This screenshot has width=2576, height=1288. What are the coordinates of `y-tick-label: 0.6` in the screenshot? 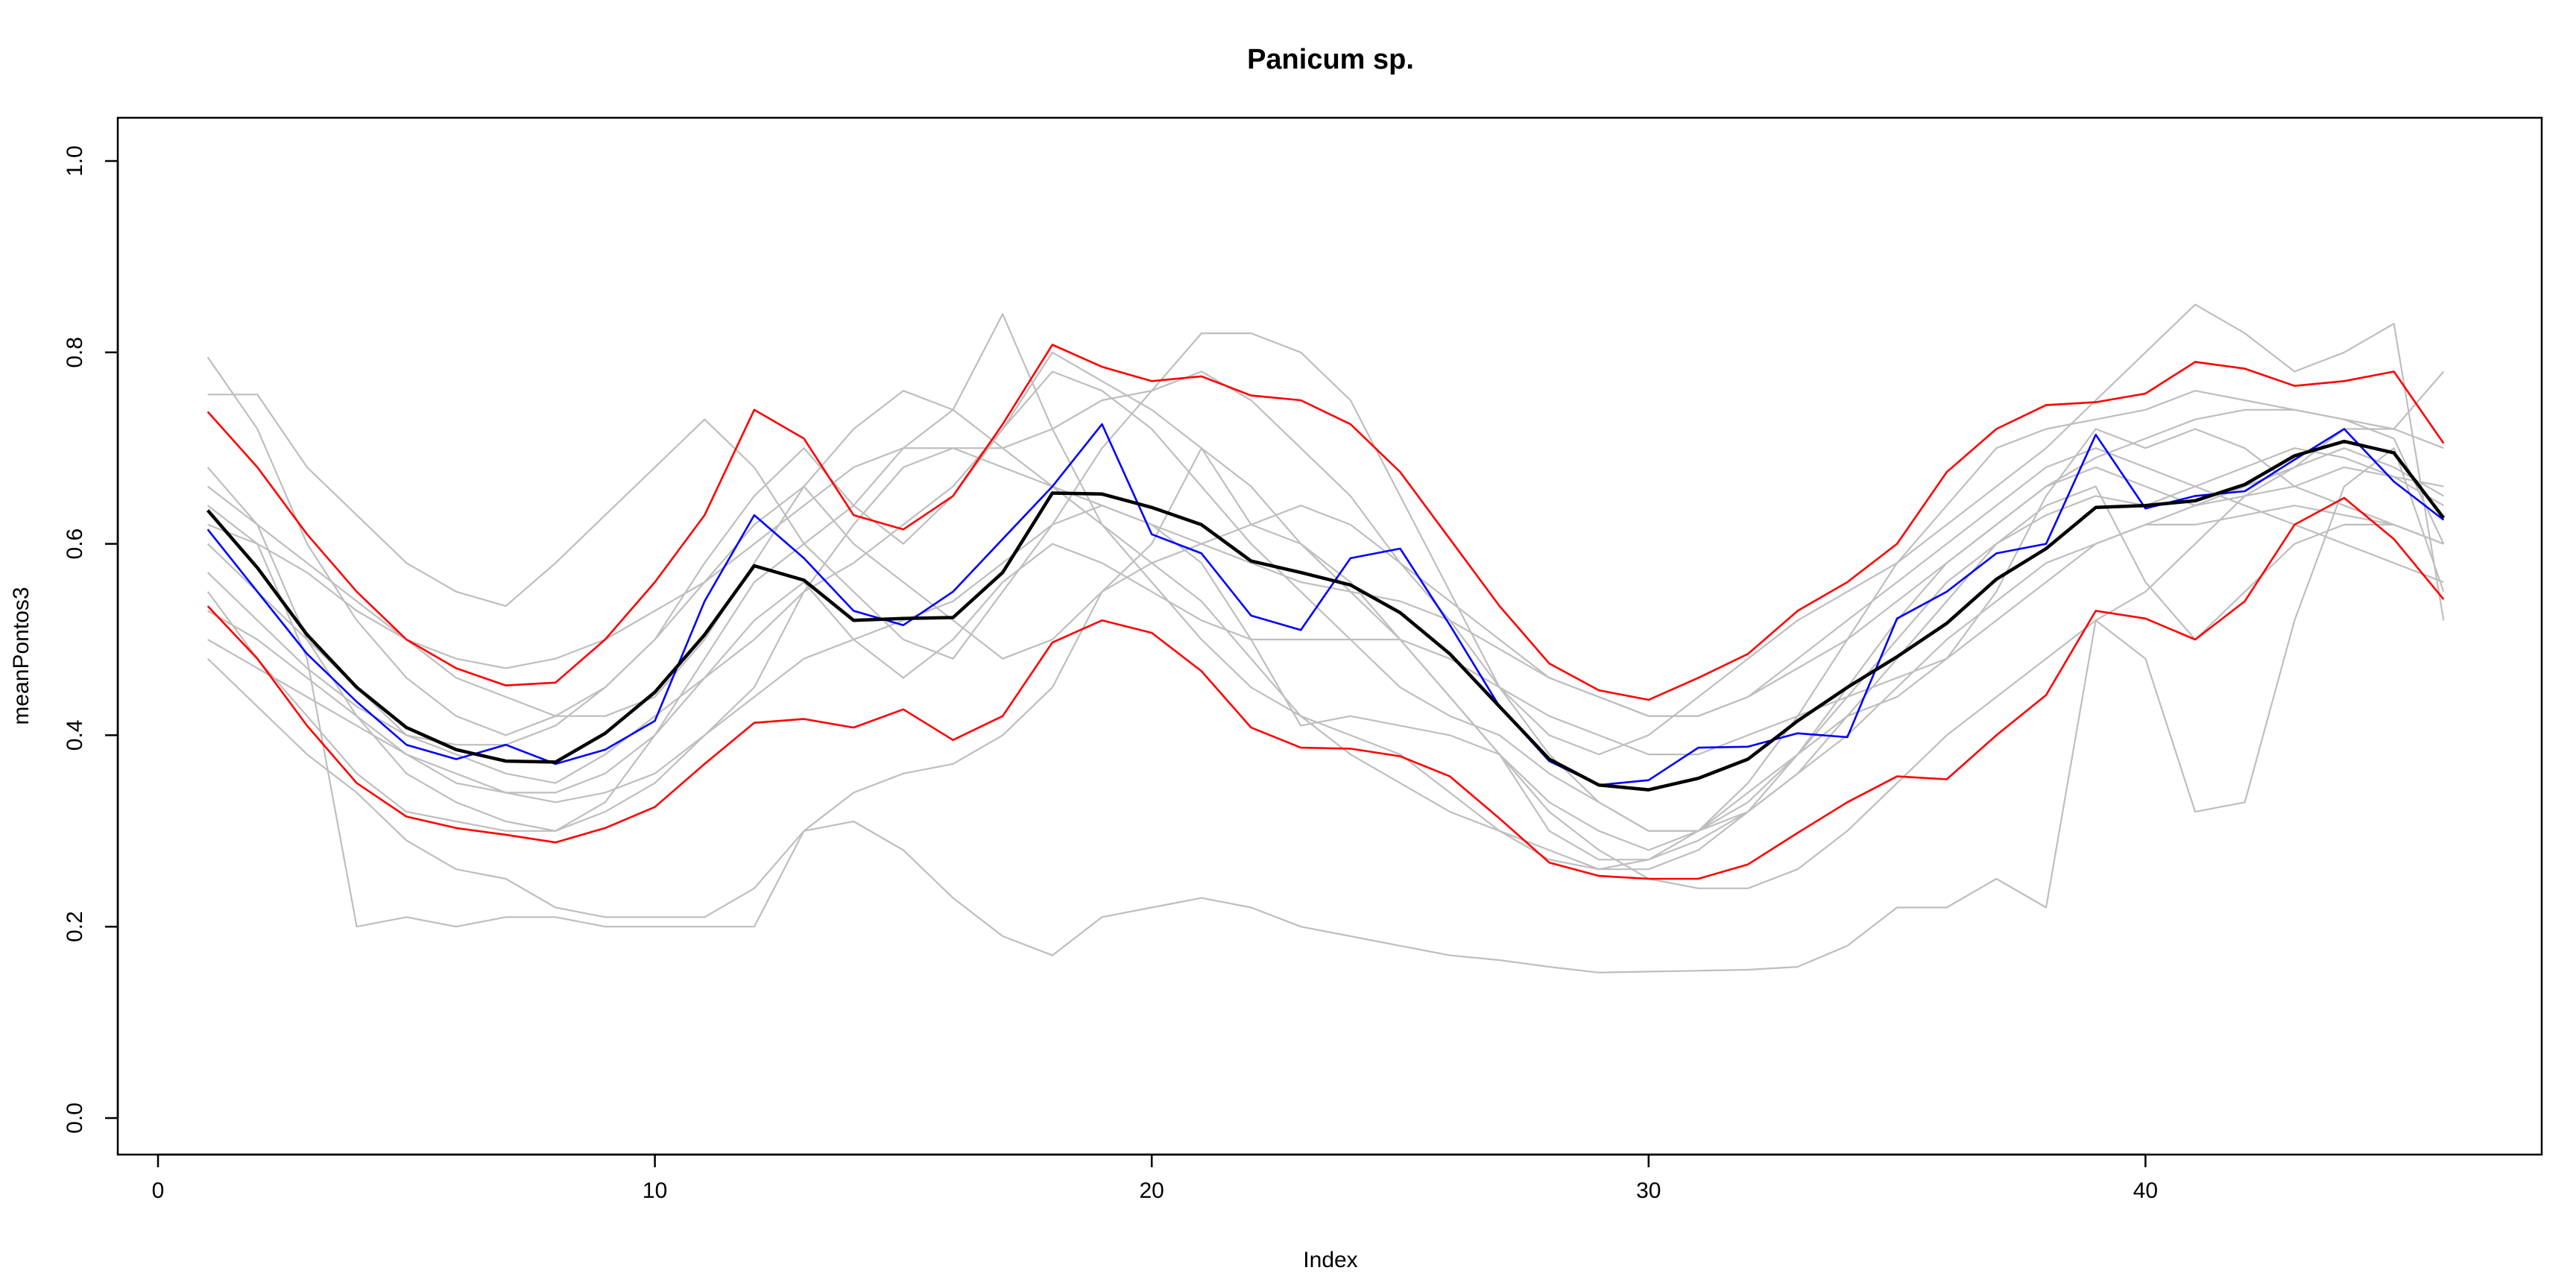 It's located at (75, 544).